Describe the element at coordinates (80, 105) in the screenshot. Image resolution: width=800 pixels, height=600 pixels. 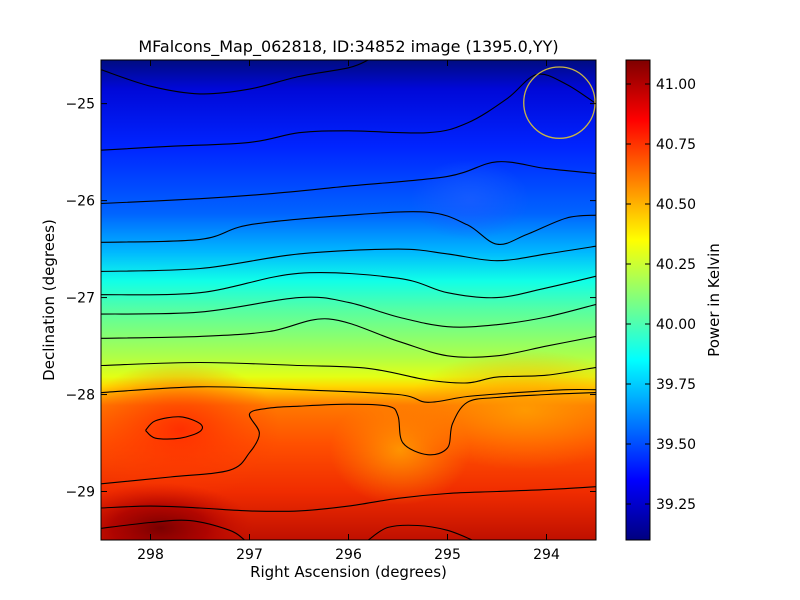
I see `y-tick-label: −25` at that location.